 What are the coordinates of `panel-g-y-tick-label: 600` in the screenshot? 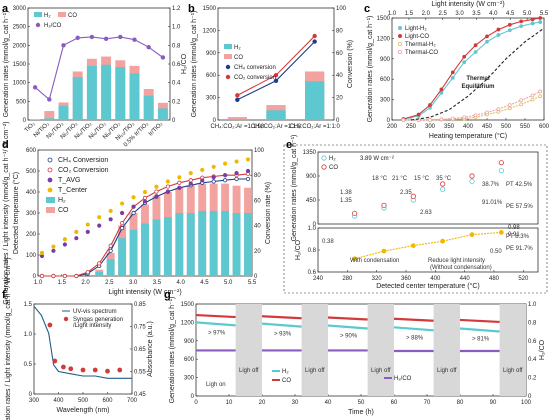 It's located at (189, 360).